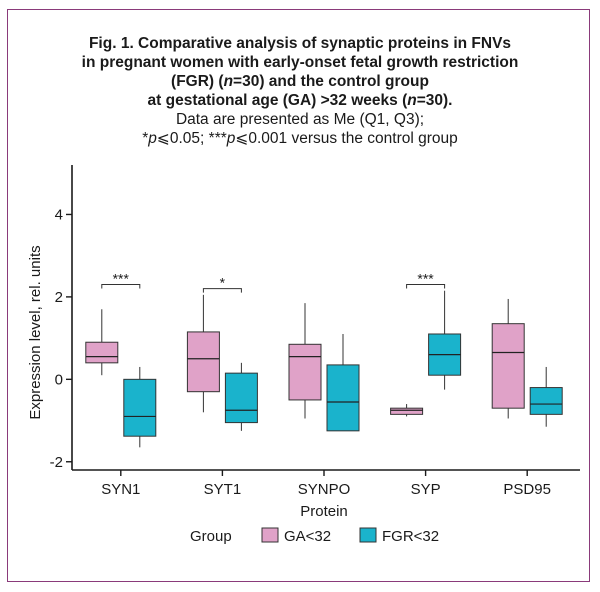  I want to click on box-GA<32-SYNPO, so click(305, 361).